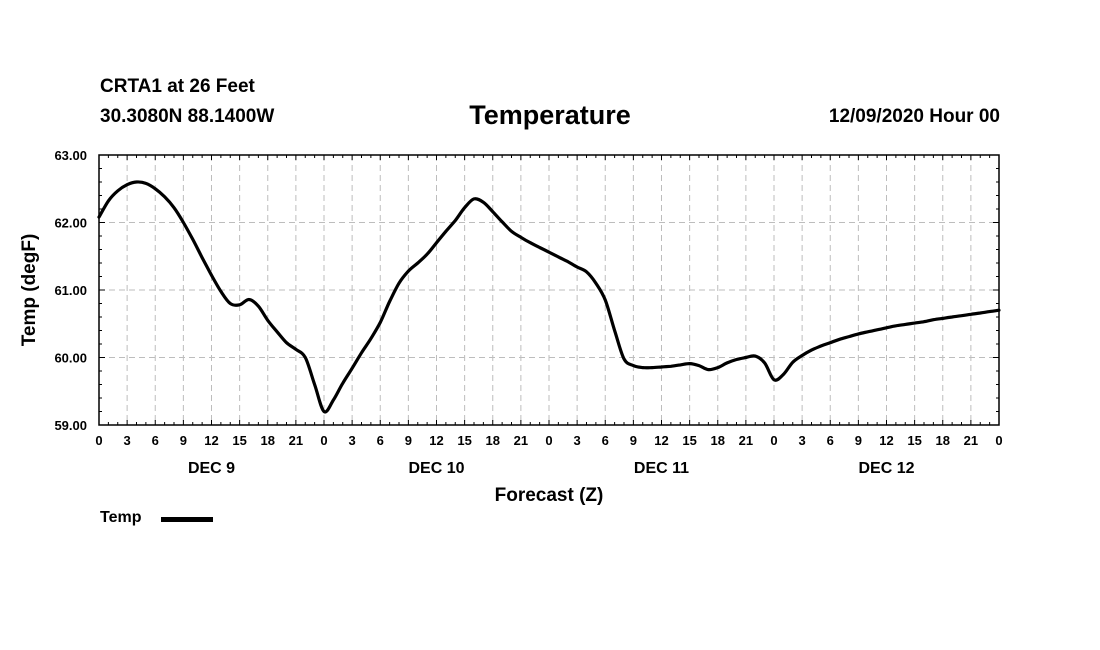 This screenshot has width=1100, height=650. Describe the element at coordinates (549, 495) in the screenshot. I see `x-axis-label: Forecast (Z)` at that location.